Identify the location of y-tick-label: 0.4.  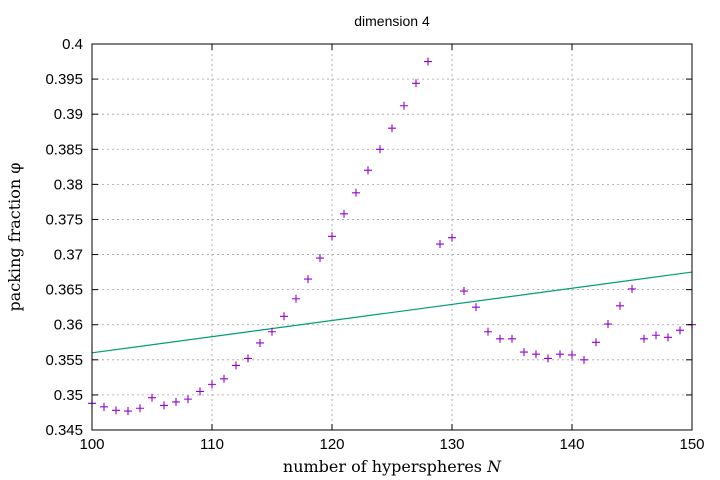
(72, 44).